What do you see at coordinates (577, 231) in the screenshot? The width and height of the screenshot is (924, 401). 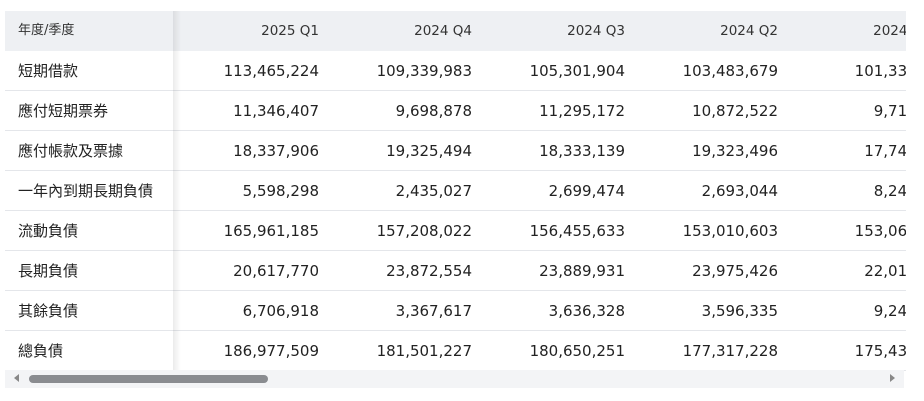 I see `value-cell: 156,455,633` at bounding box center [577, 231].